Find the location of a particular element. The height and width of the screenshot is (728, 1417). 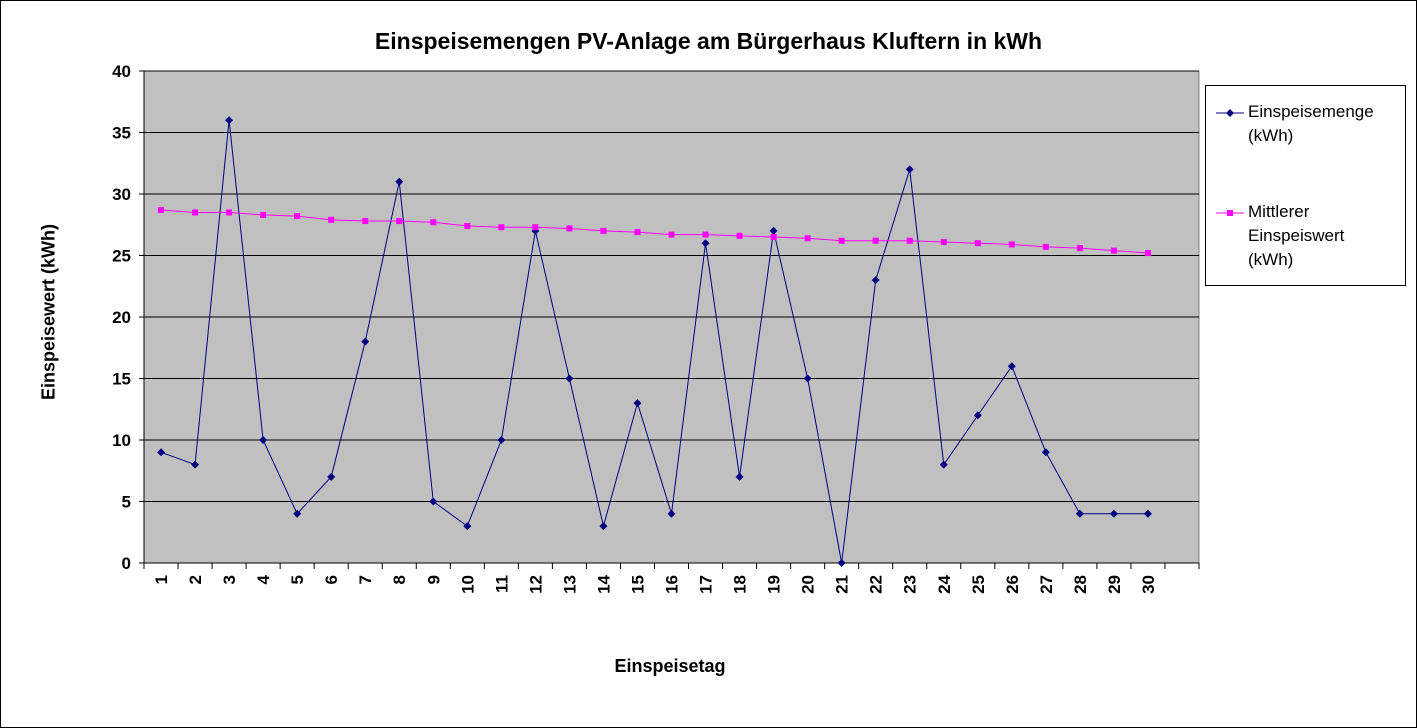

x-tick-label: 14 is located at coordinates (603, 583).